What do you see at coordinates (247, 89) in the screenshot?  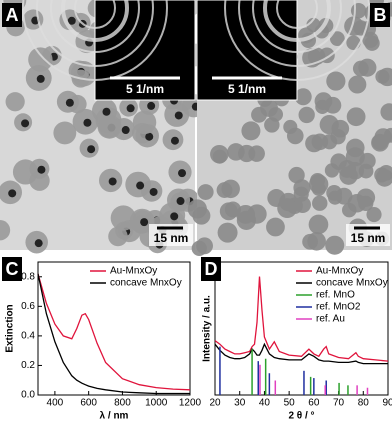 I see `inset-scale-label: 5 1/nm` at bounding box center [247, 89].